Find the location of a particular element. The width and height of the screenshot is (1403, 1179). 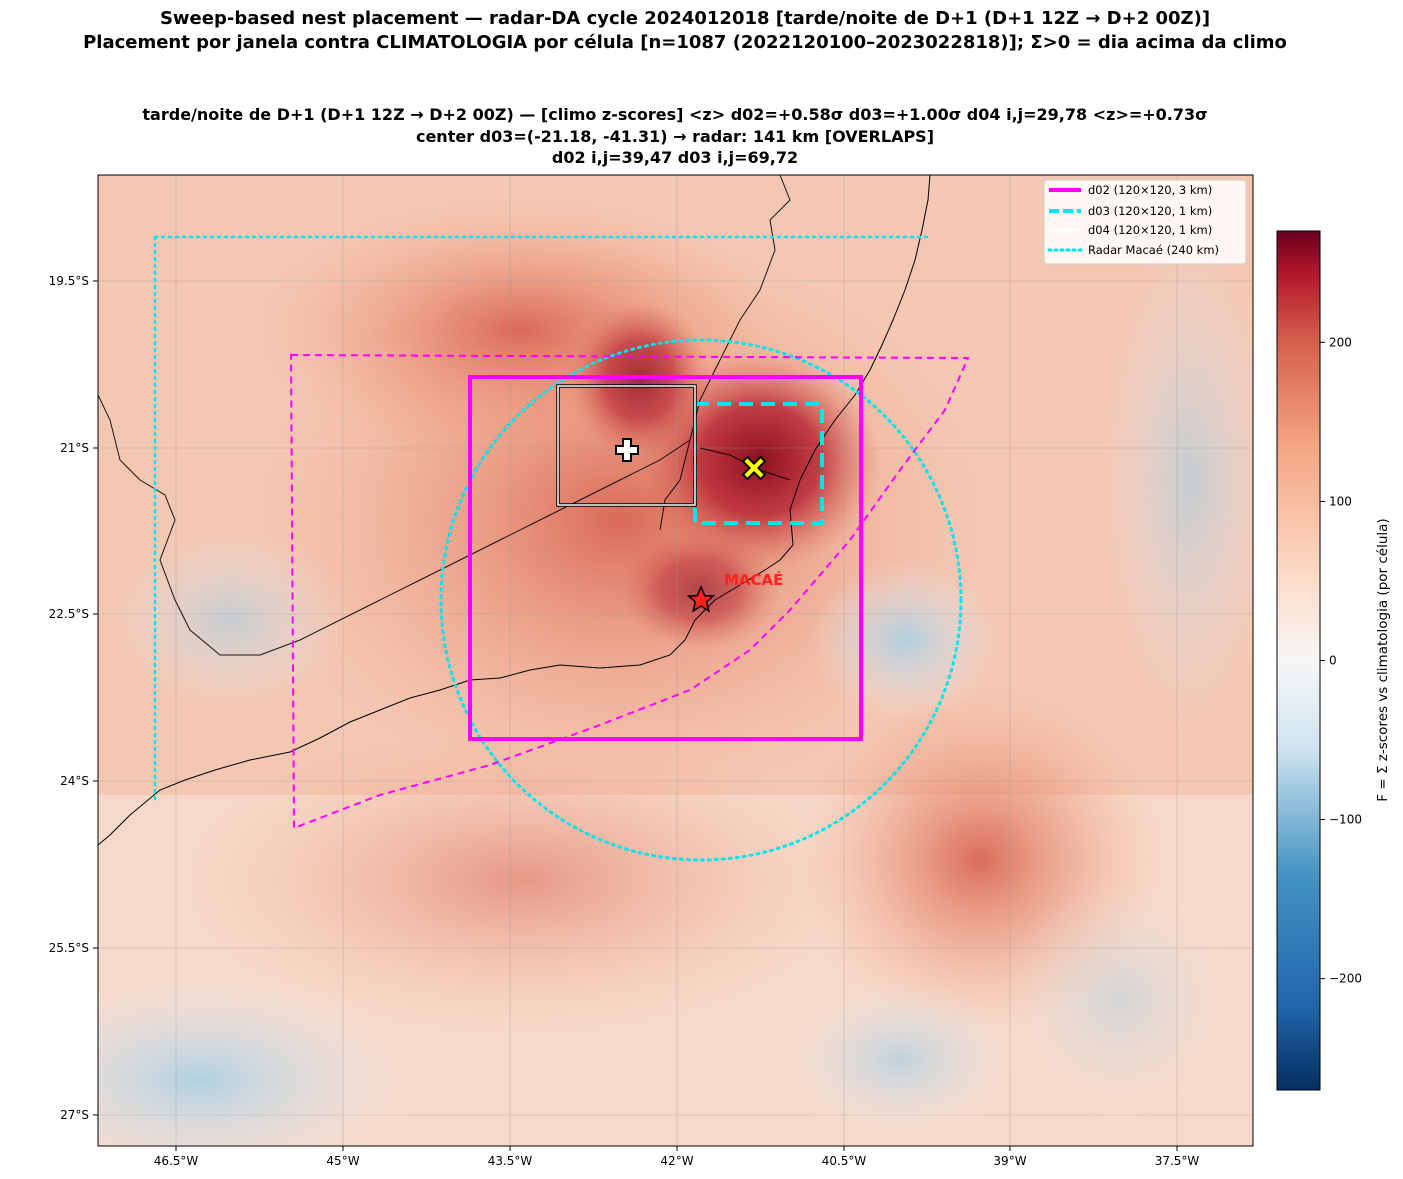

d03-center-marker is located at coordinates (754, 468).